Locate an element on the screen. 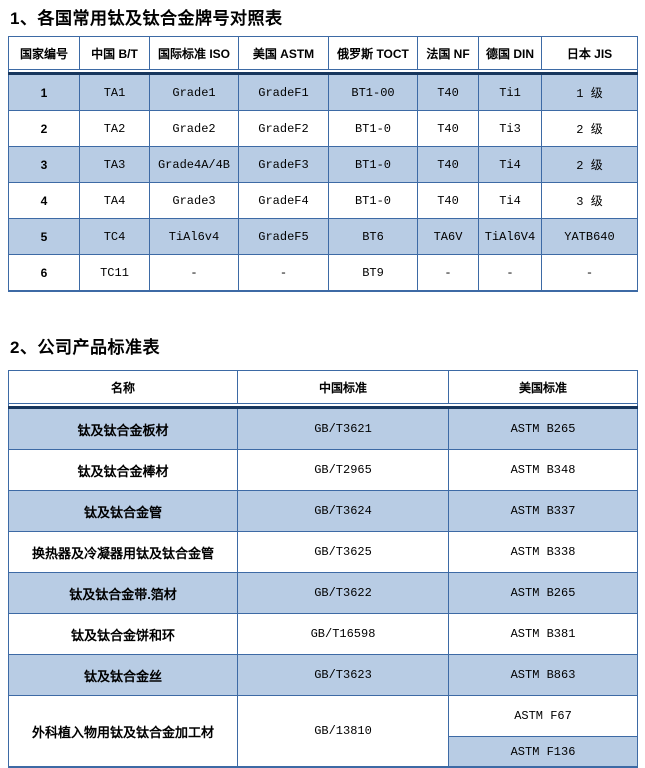 This screenshot has width=645, height=768. grade-table-cell: 5 is located at coordinates (44, 236).